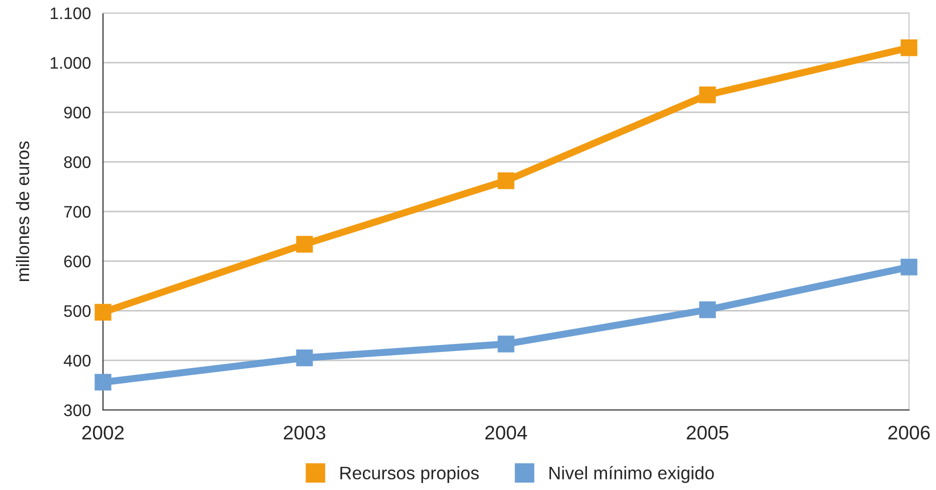 The image size is (936, 490). I want to click on y-tick-label: 1.100, so click(70, 13).